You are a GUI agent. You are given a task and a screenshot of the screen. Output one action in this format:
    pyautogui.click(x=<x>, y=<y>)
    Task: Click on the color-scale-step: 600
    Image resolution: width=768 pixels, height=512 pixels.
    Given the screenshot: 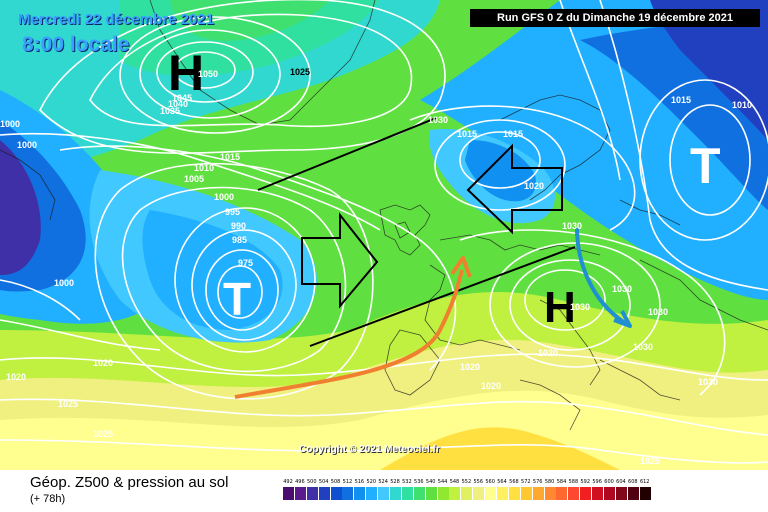 What is the action you would take?
    pyautogui.click(x=609, y=491)
    